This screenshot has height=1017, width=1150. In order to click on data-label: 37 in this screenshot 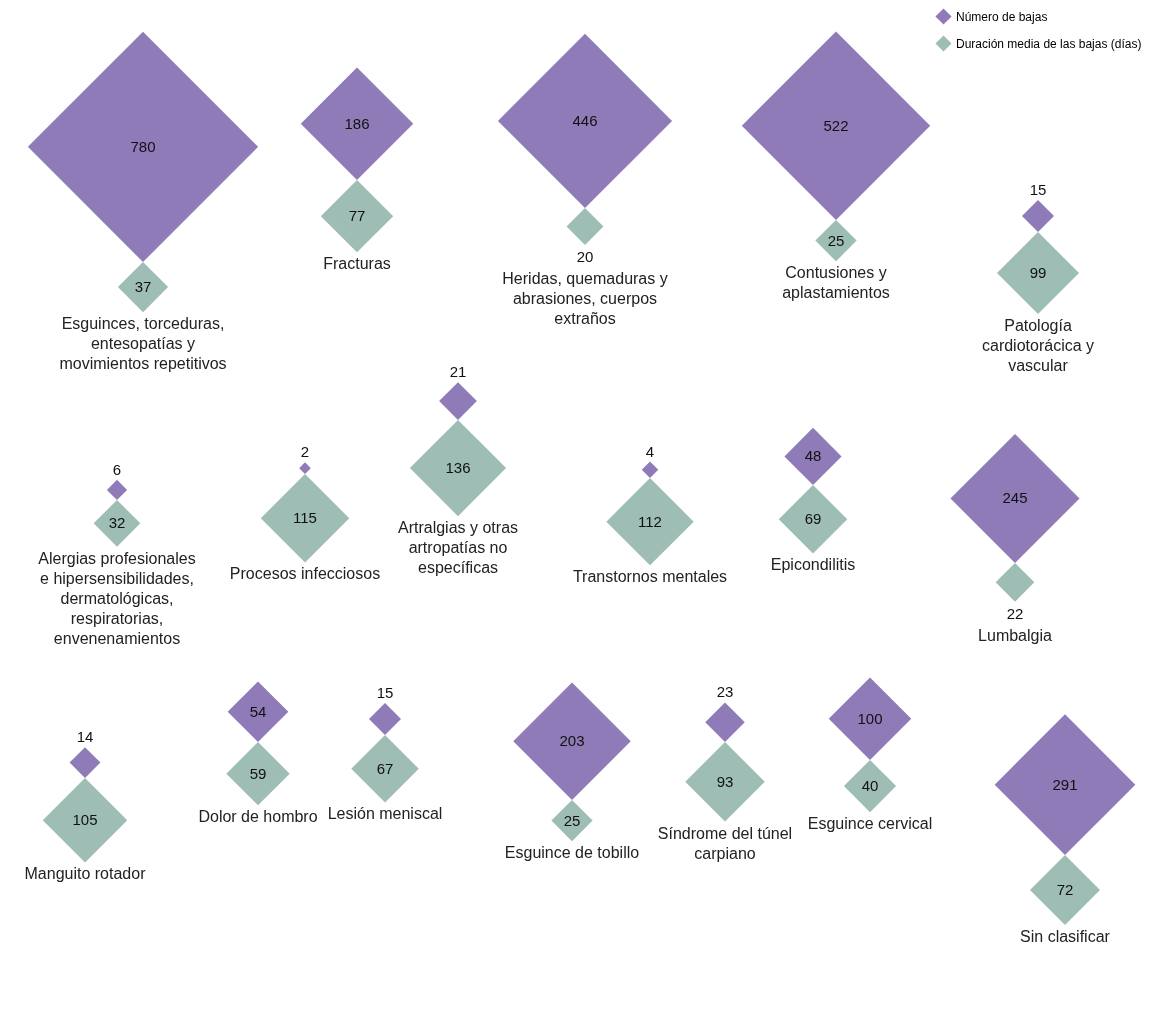, I will do `click(143, 287)`.